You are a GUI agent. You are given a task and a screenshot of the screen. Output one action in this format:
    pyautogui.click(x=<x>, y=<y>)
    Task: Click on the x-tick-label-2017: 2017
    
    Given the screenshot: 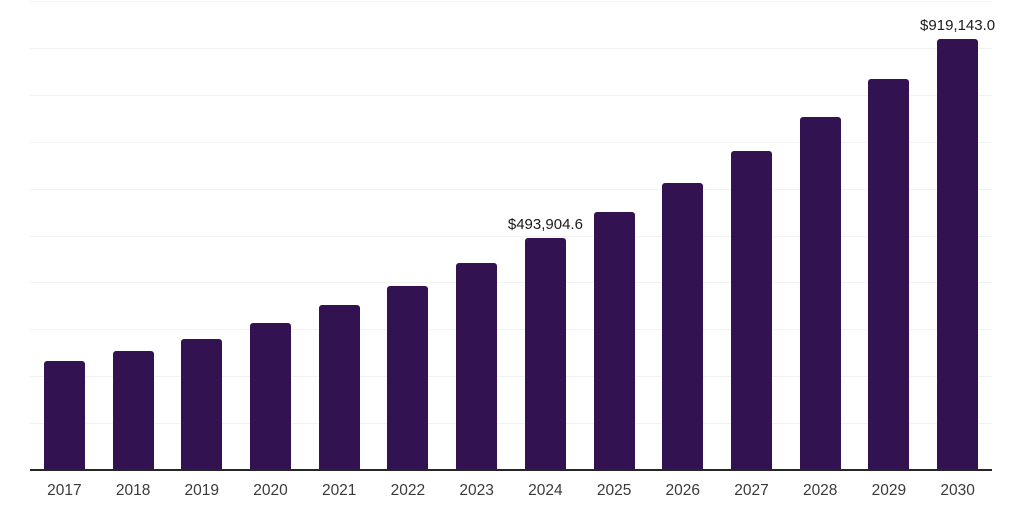 What is the action you would take?
    pyautogui.click(x=64, y=490)
    